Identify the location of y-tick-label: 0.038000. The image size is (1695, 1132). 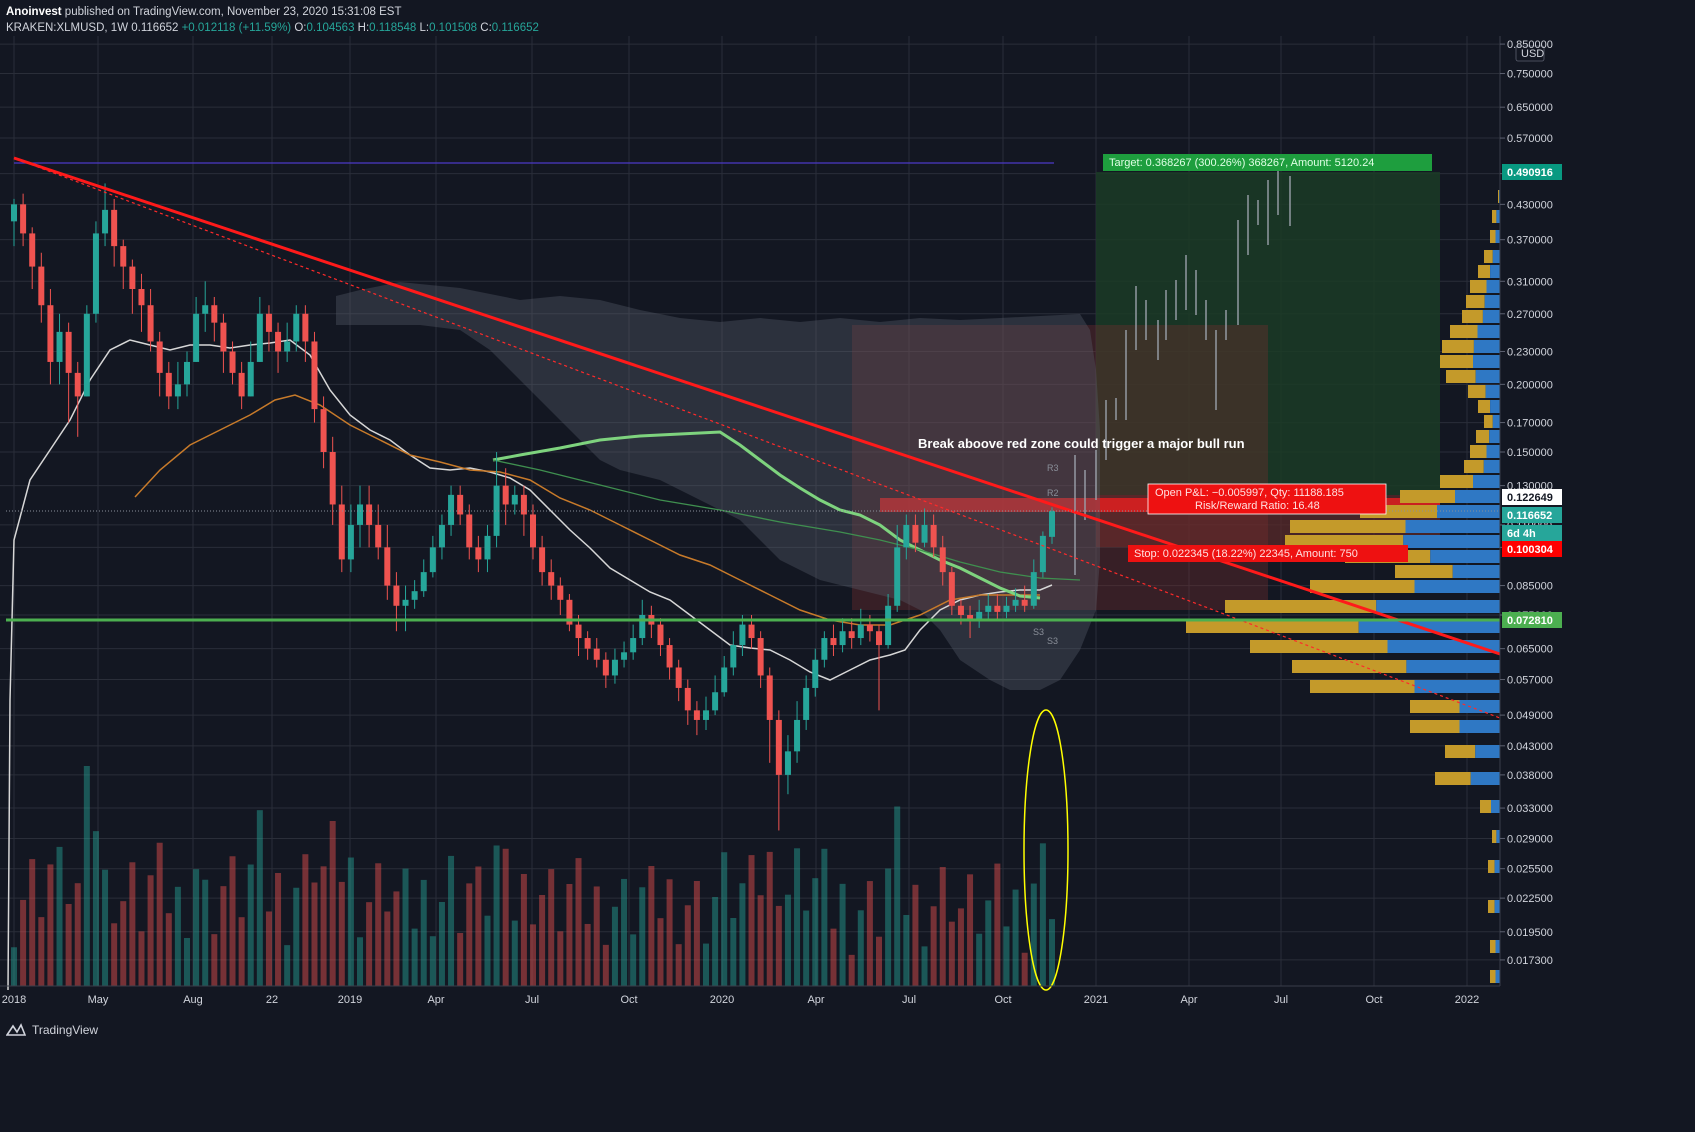
(1530, 776).